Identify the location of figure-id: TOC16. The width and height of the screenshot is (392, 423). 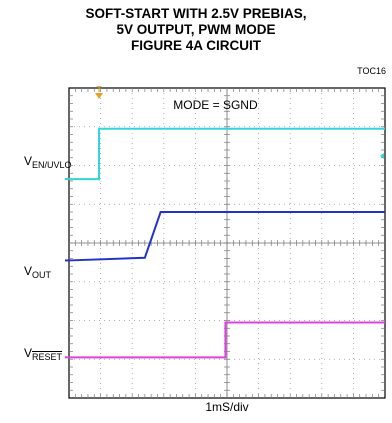
(371, 71).